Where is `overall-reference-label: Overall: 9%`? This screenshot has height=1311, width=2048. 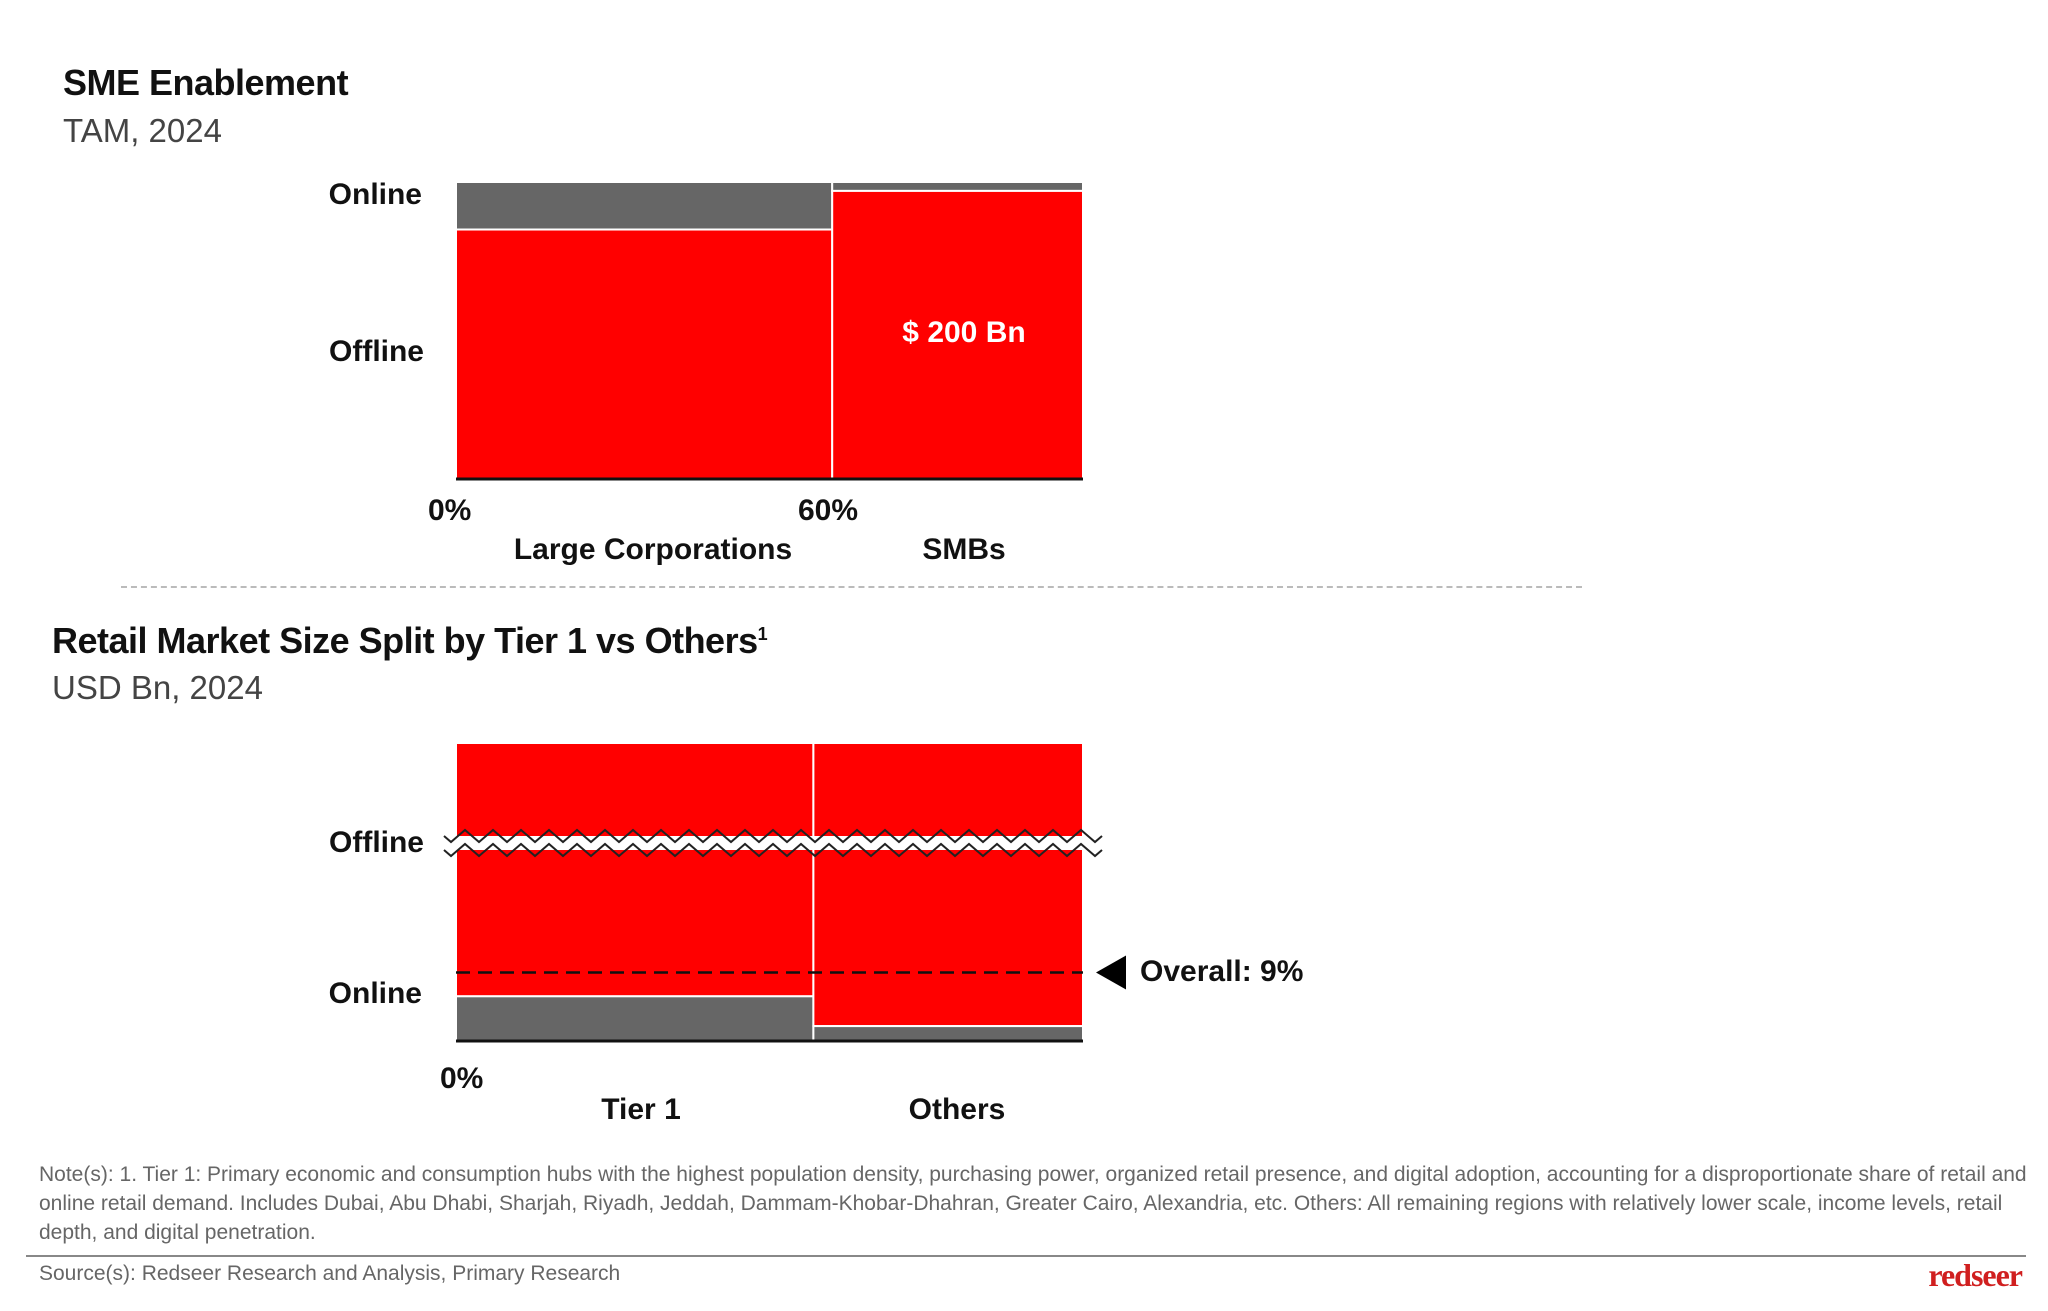
overall-reference-label: Overall: 9% is located at coordinates (1222, 971).